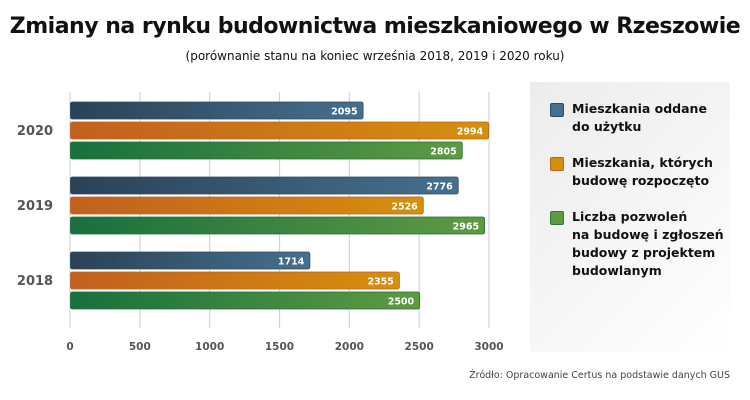  I want to click on data-label: 1714, so click(291, 262).